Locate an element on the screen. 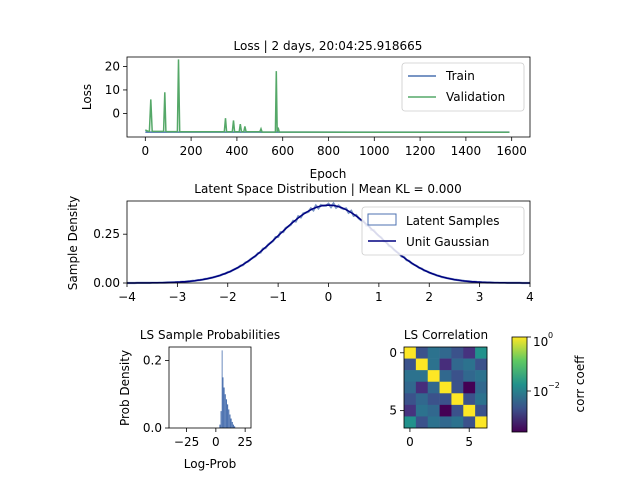 Image resolution: width=640 pixels, height=480 pixels. correlation-ytick-label: 0 is located at coordinates (393, 353).